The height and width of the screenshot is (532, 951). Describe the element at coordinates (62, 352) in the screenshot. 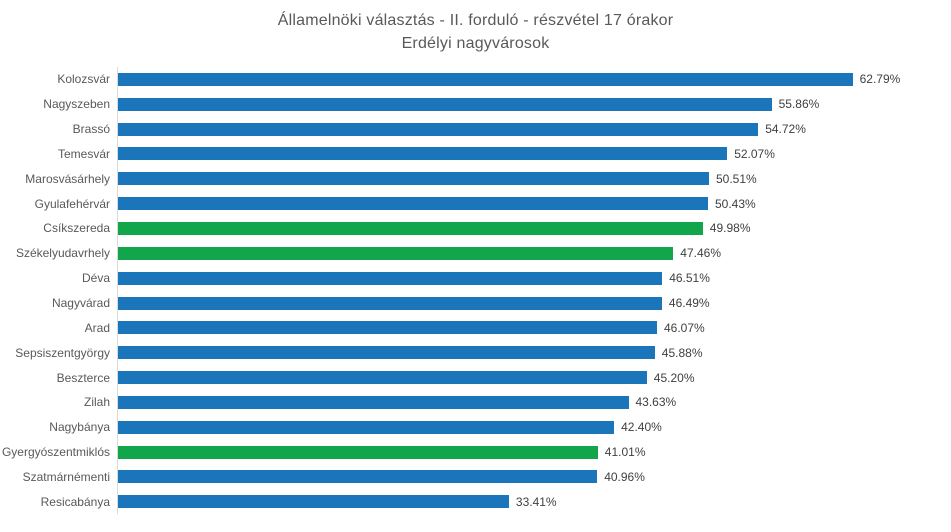

I see `category-label: Sepsiszentgyörgy` at that location.